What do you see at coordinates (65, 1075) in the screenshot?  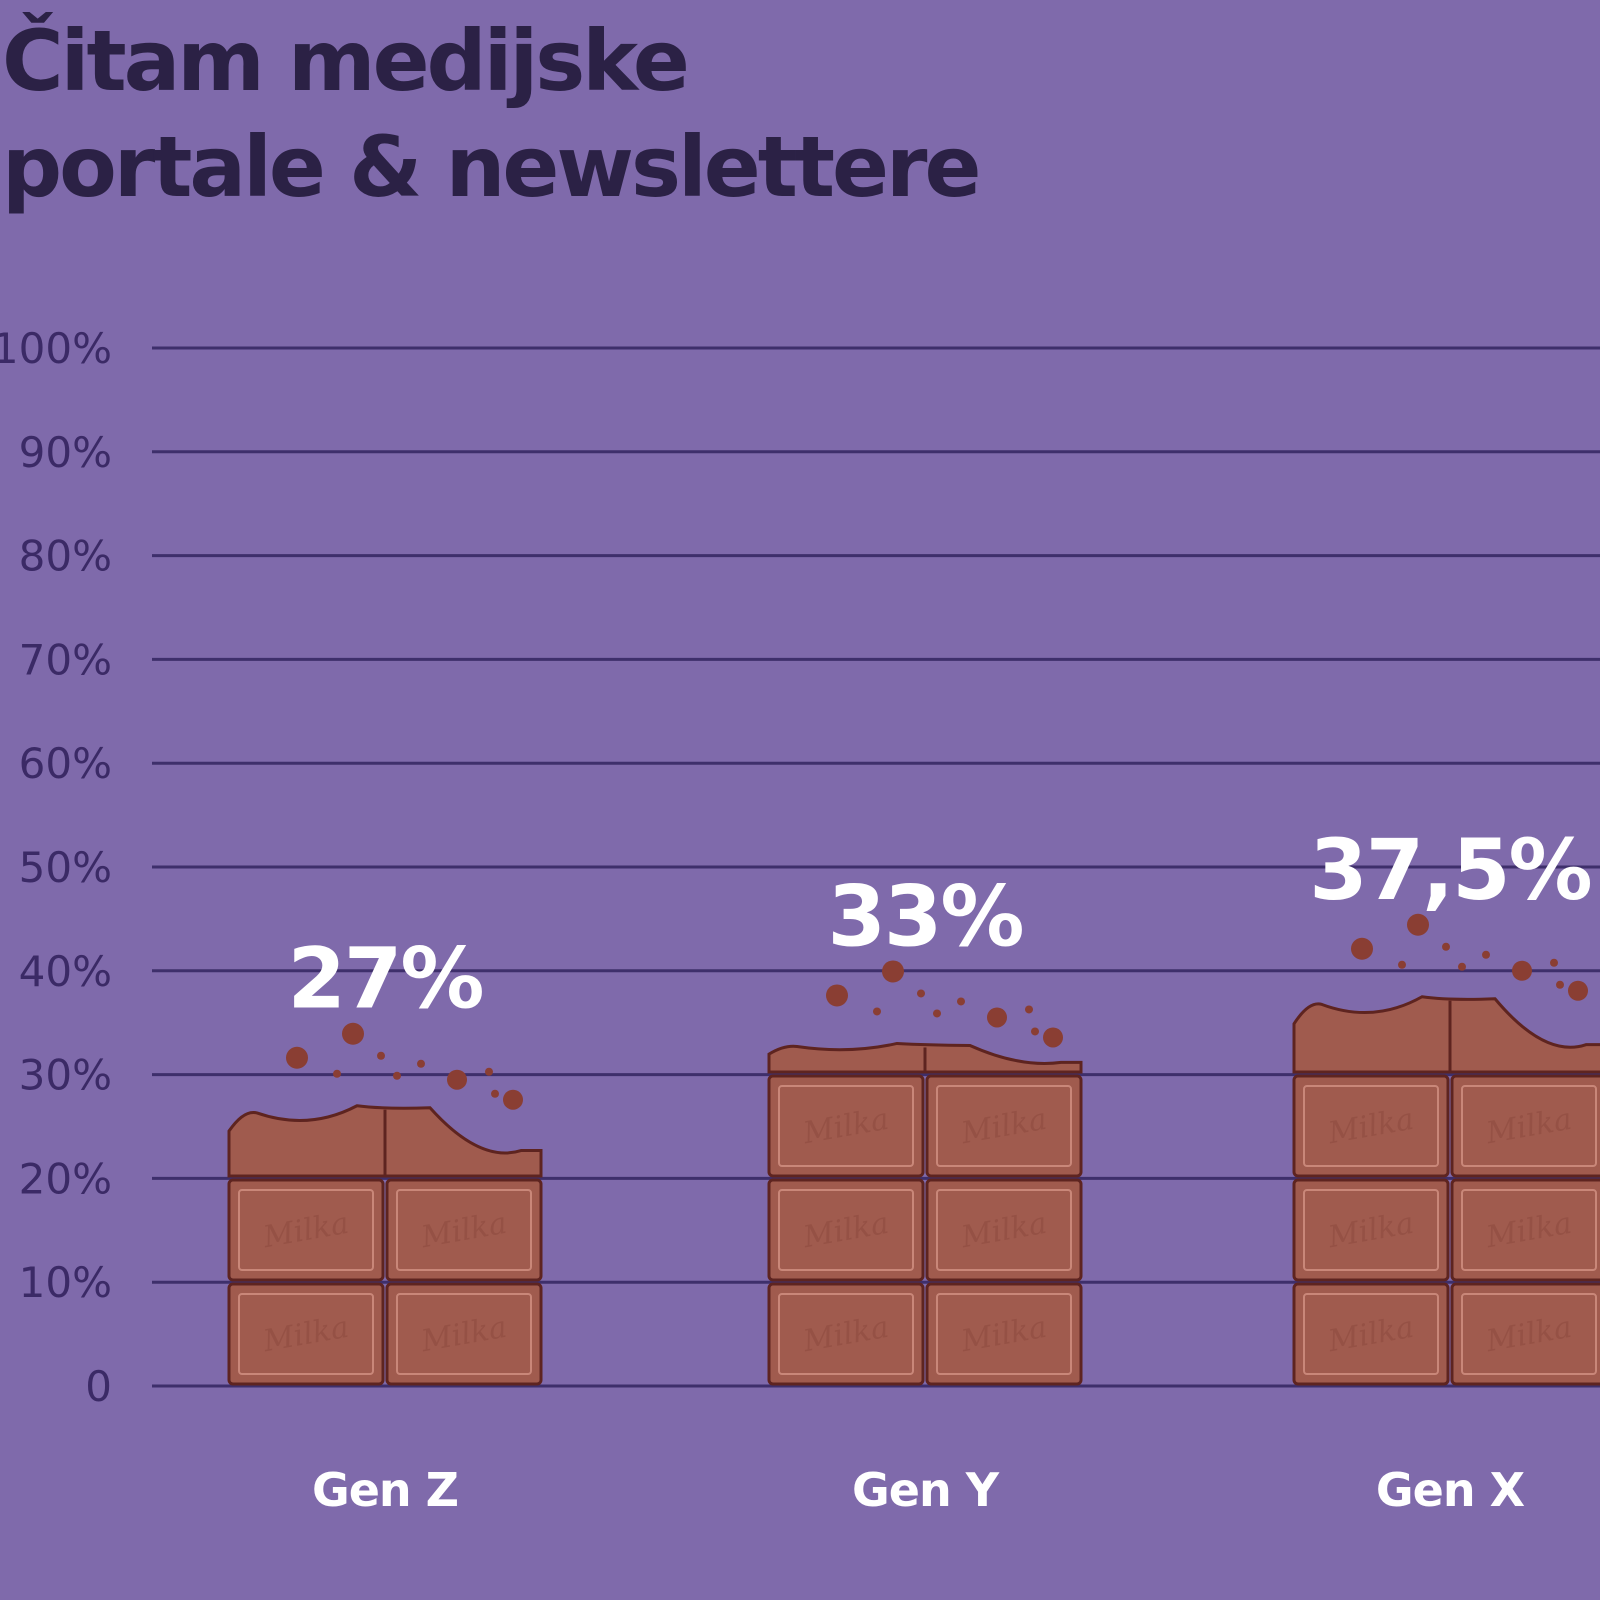 I see `y-tick-label: 30%` at bounding box center [65, 1075].